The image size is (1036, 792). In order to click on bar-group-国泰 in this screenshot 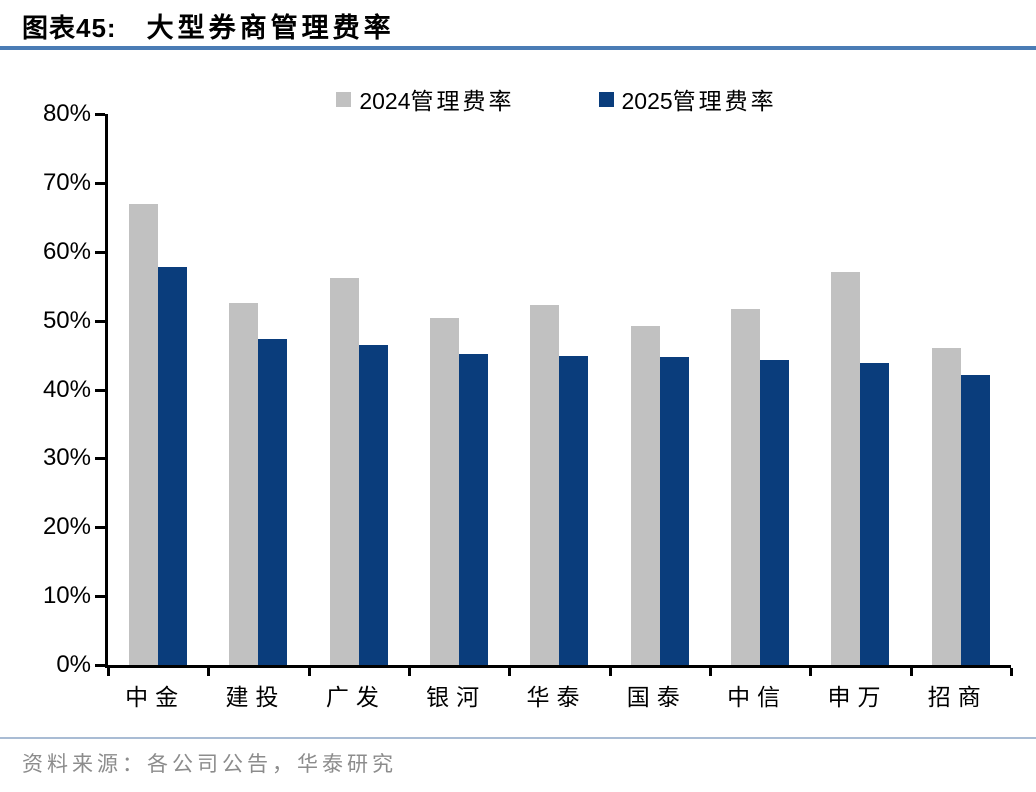, I will do `click(660, 389)`.